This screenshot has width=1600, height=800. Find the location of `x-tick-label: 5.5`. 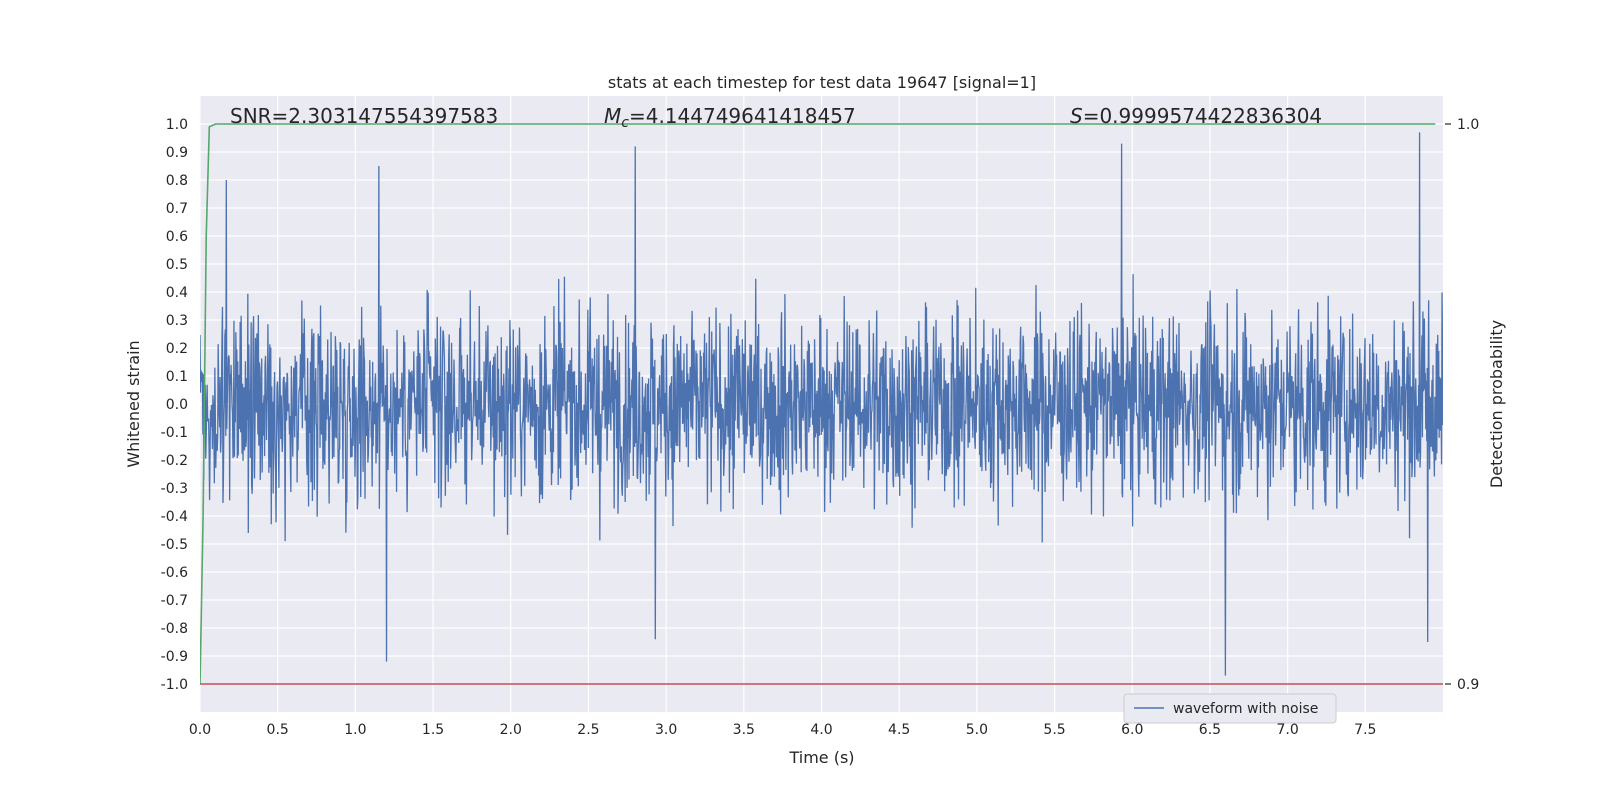

x-tick-label: 5.5 is located at coordinates (1054, 730).